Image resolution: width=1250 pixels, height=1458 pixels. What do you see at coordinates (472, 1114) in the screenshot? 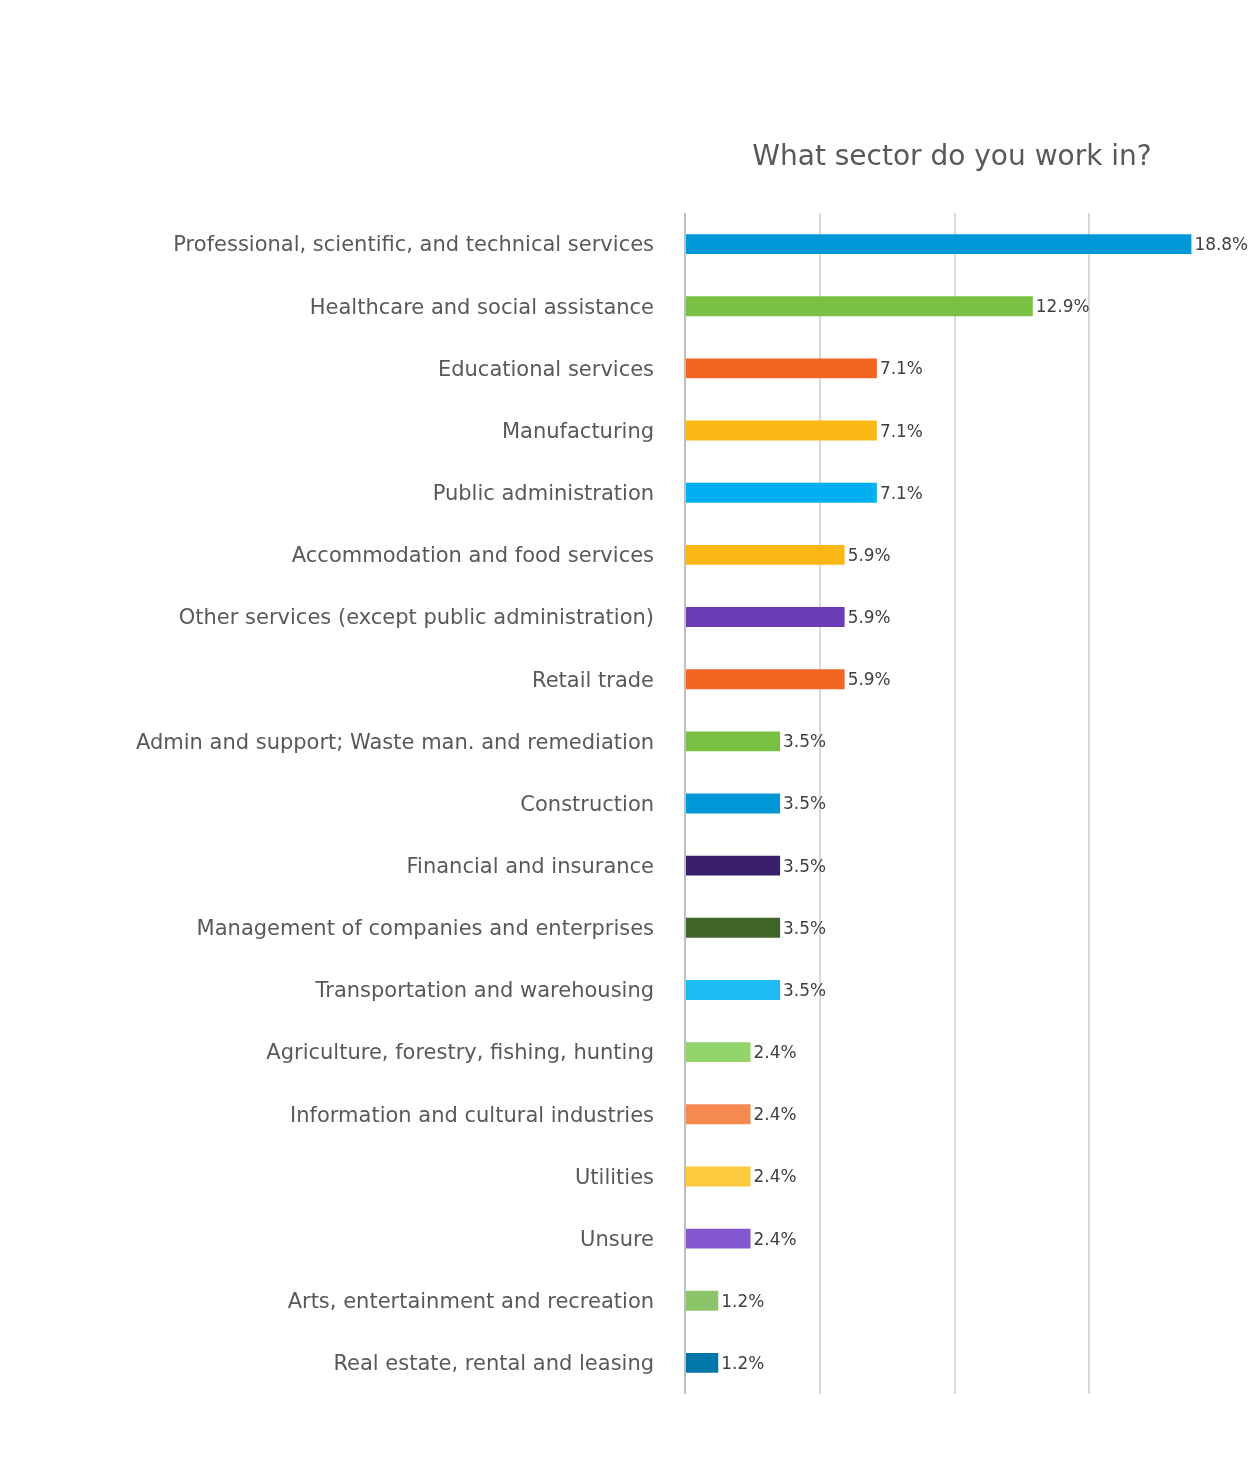
I see `y-tick-label: Information and cultural industries` at bounding box center [472, 1114].